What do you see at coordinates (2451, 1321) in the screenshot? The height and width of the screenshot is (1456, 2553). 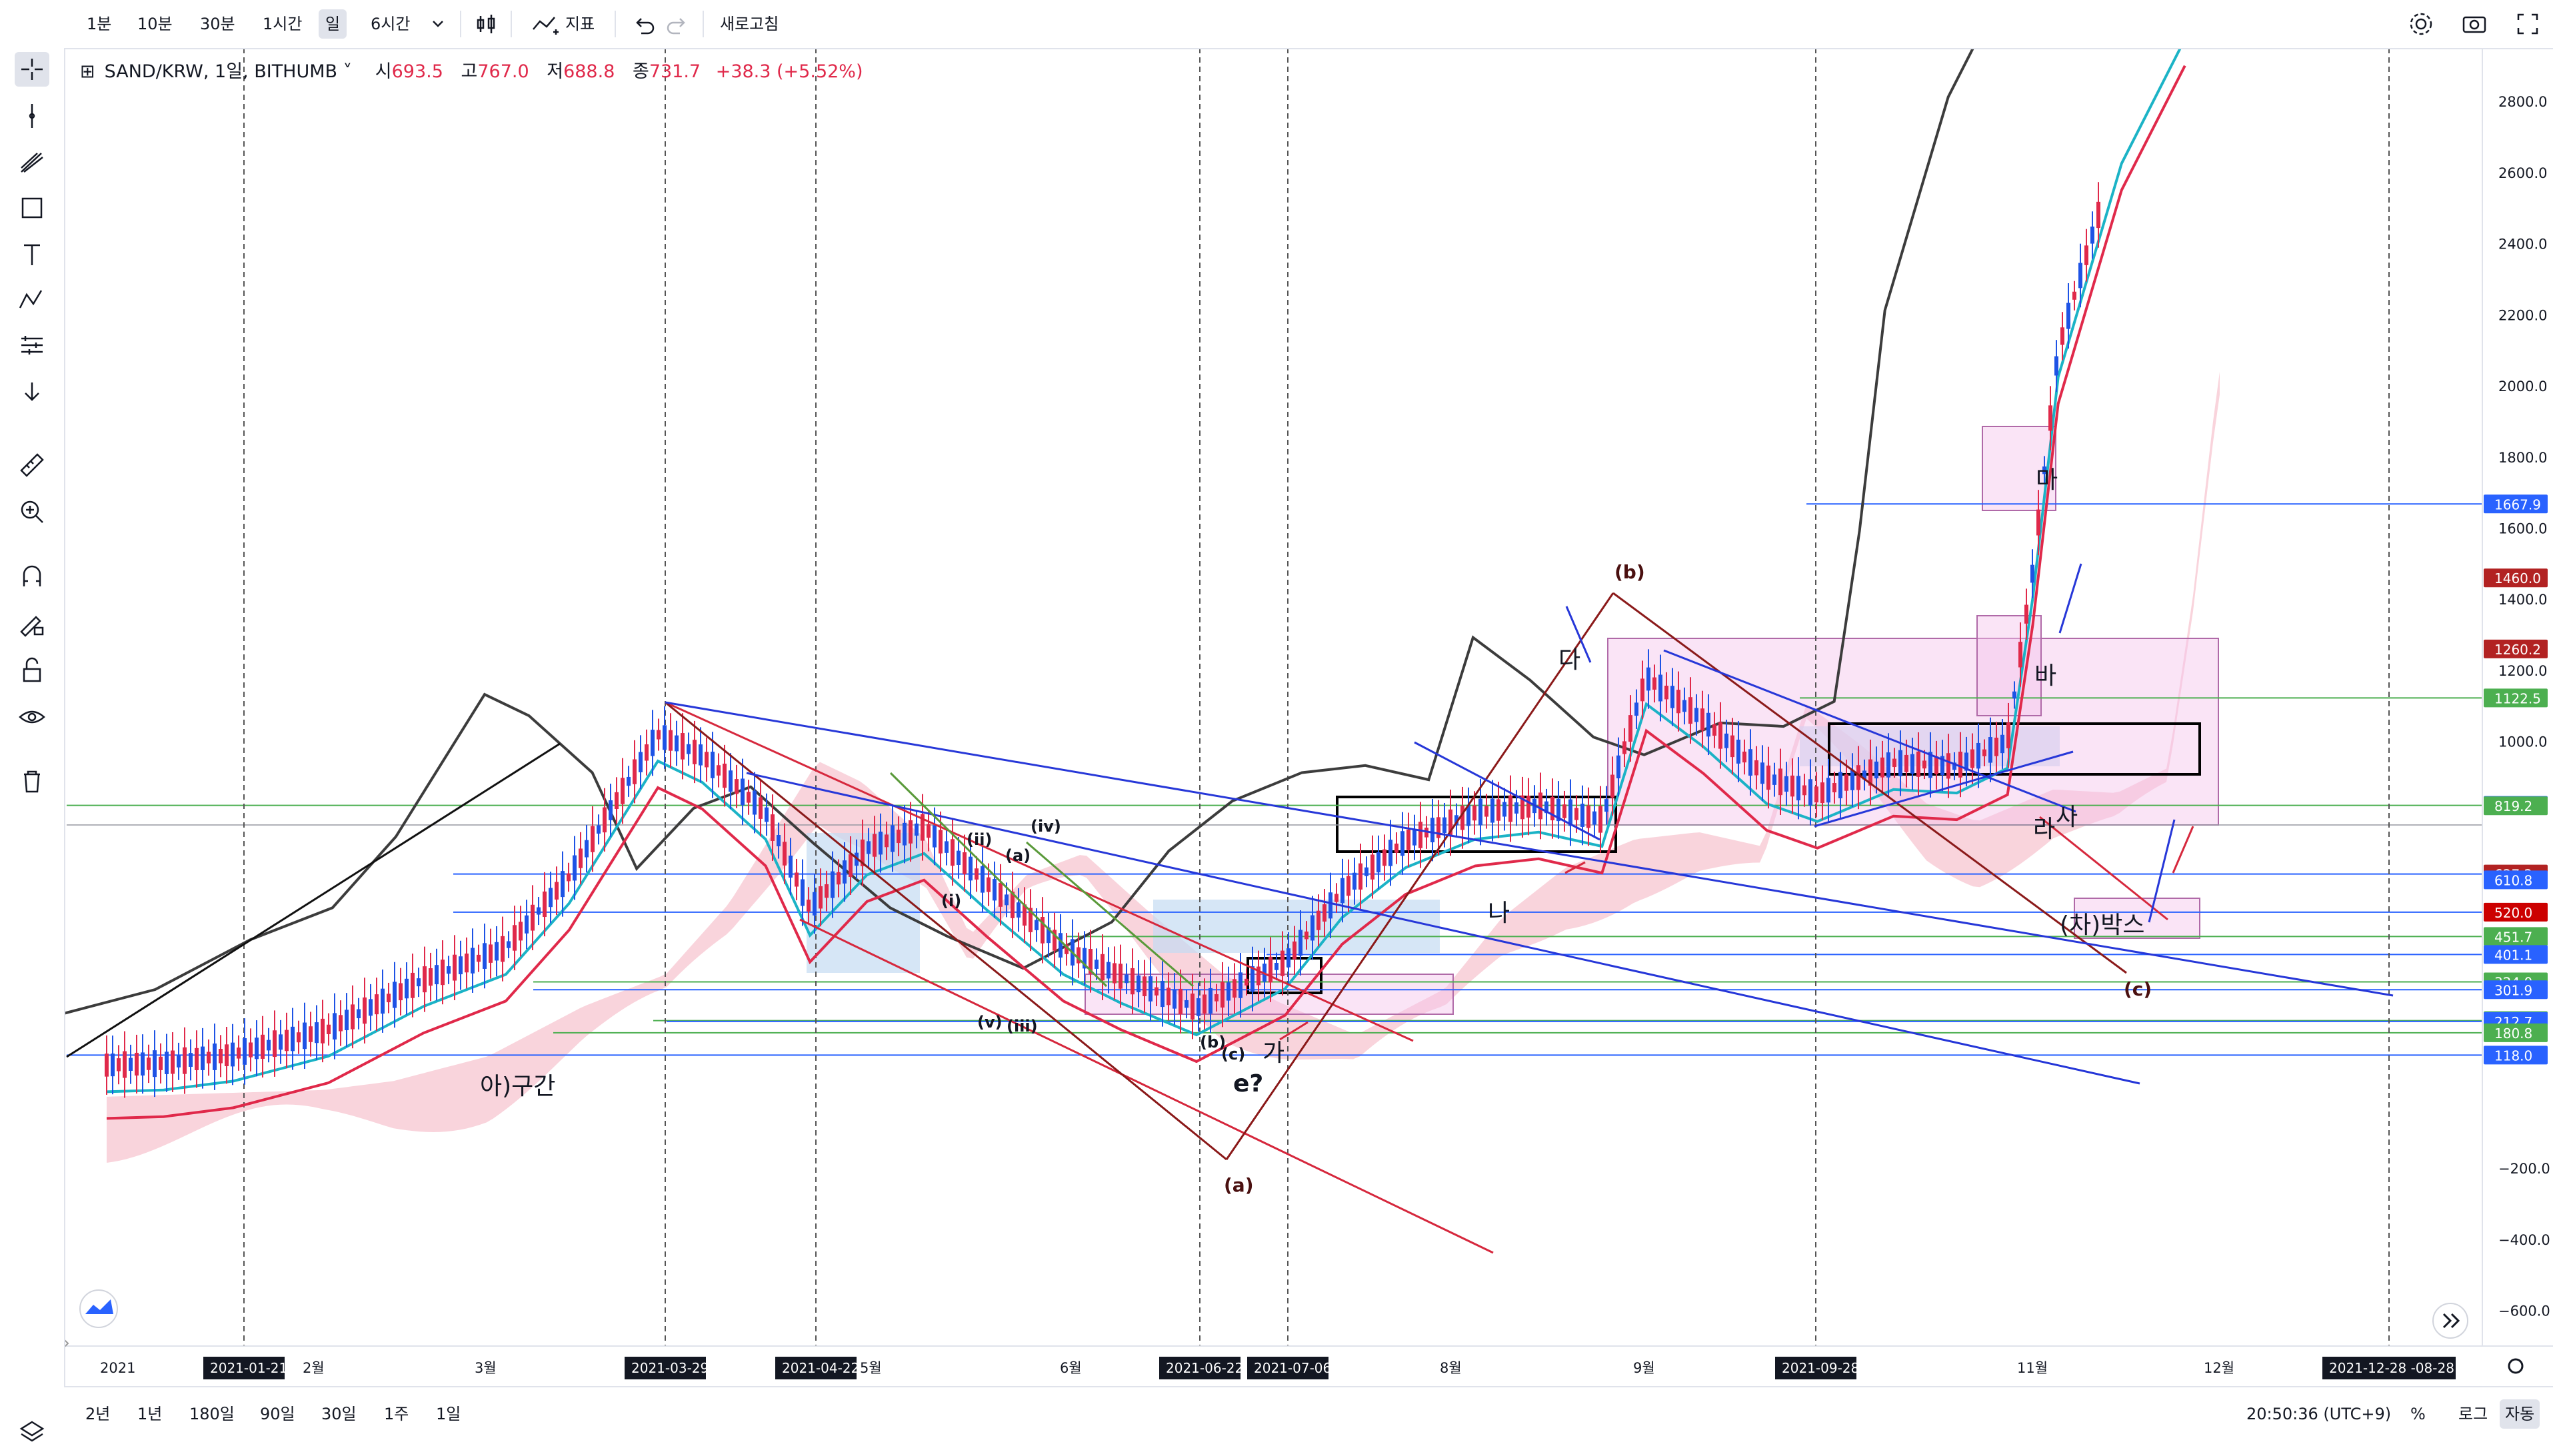 I see `double-chevron-right-icon` at bounding box center [2451, 1321].